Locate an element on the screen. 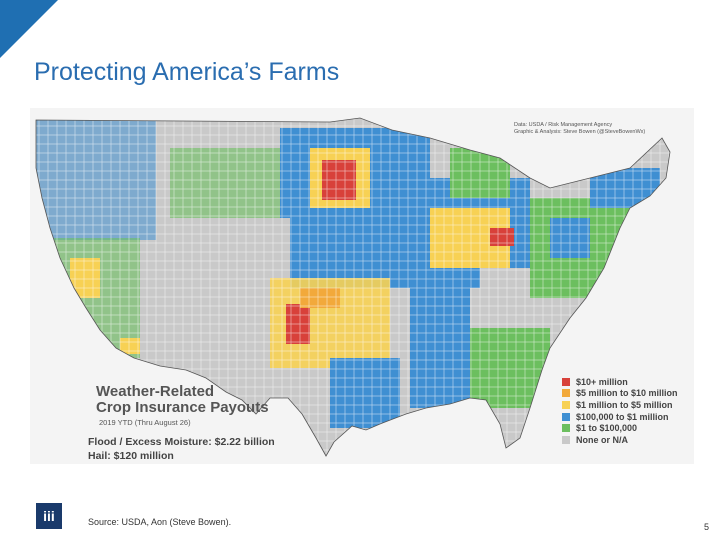  page-number: 5 is located at coordinates (707, 527).